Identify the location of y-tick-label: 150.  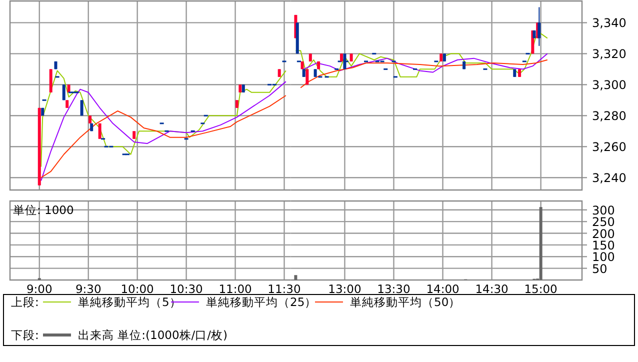
(603, 245).